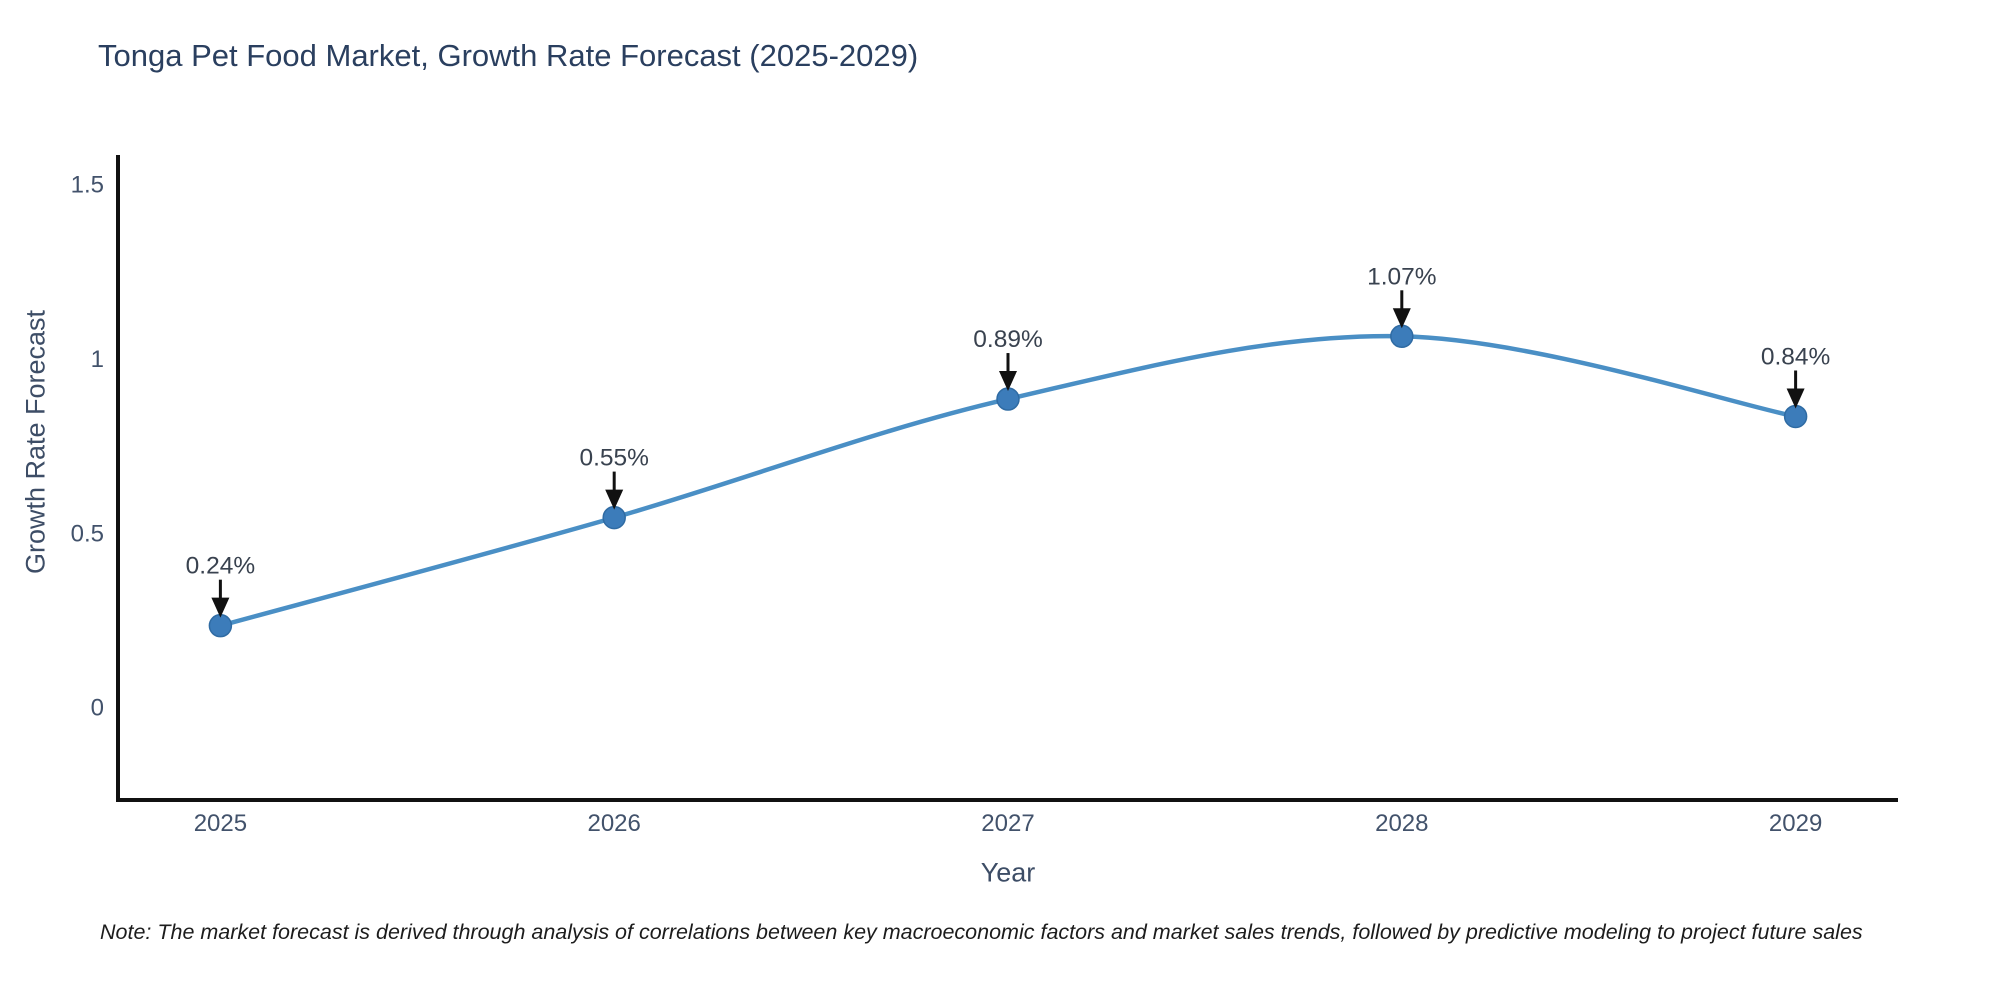 The image size is (2000, 1000). Describe the element at coordinates (1795, 416) in the screenshot. I see `data-point-marker-2029` at that location.